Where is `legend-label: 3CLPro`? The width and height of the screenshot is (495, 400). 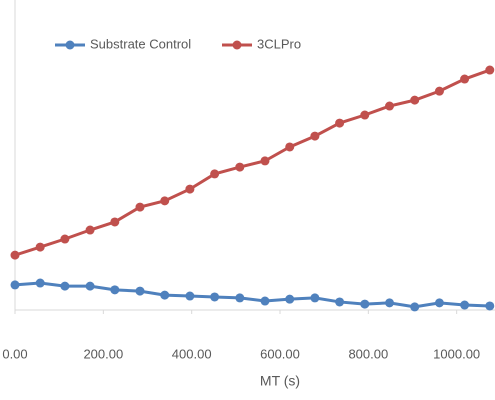 legend-label: 3CLPro is located at coordinates (279, 43).